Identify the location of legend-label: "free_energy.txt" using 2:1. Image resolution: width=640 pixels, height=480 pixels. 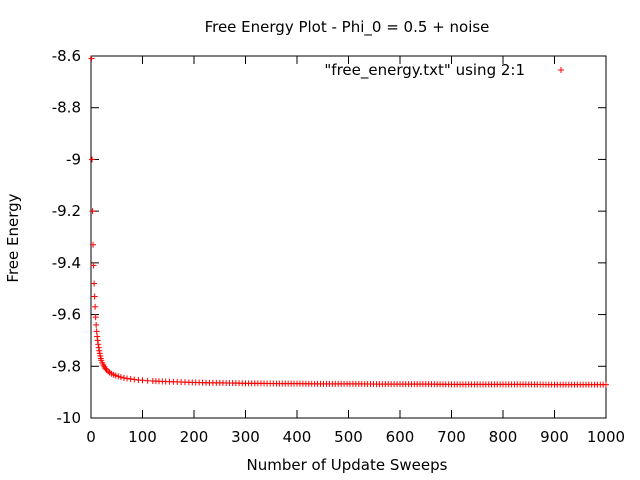
(424, 70).